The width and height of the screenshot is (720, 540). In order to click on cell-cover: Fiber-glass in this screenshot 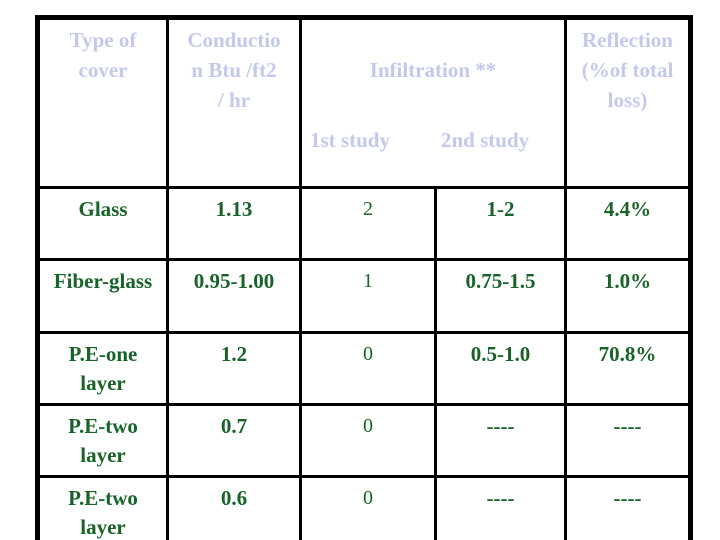, I will do `click(102, 295)`.